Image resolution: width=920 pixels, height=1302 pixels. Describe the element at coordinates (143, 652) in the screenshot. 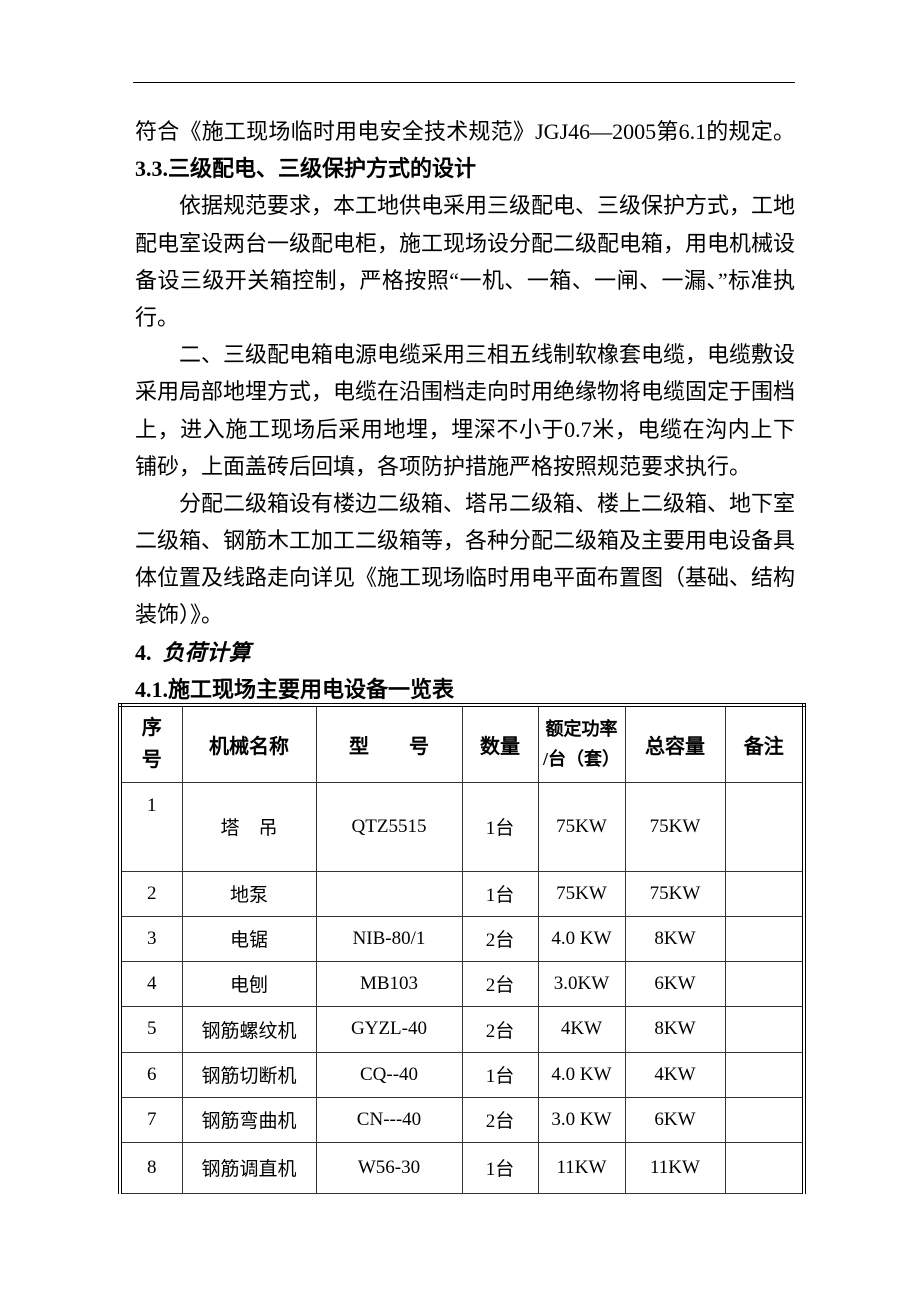

I see `section-number: 4.` at that location.